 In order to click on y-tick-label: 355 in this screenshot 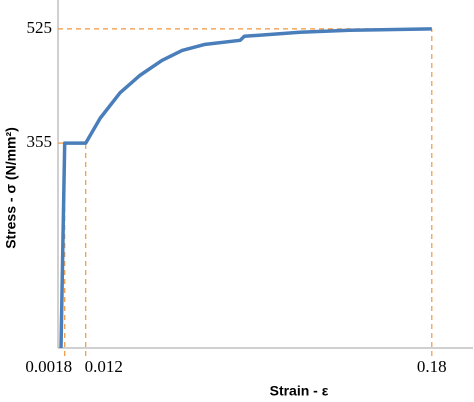, I will do `click(40, 141)`.